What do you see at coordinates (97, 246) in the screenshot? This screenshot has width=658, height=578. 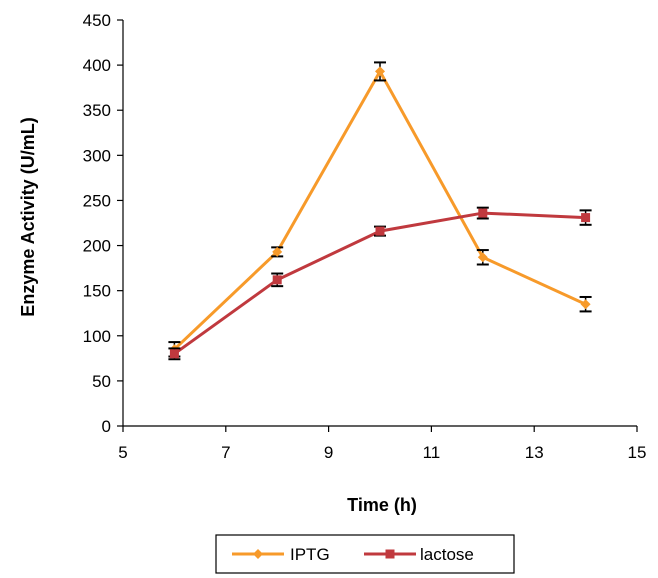 I see `y-tick-label: 200` at bounding box center [97, 246].